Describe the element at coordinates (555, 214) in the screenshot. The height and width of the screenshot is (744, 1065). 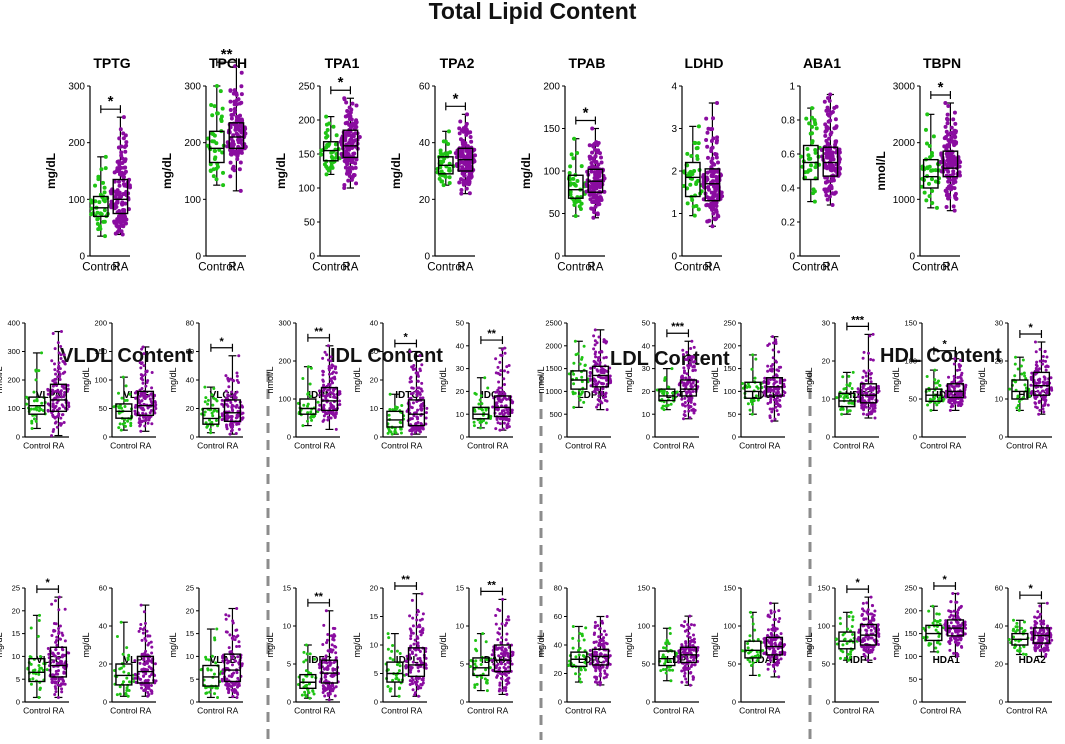
I see `y-tick-label: 50` at that location.